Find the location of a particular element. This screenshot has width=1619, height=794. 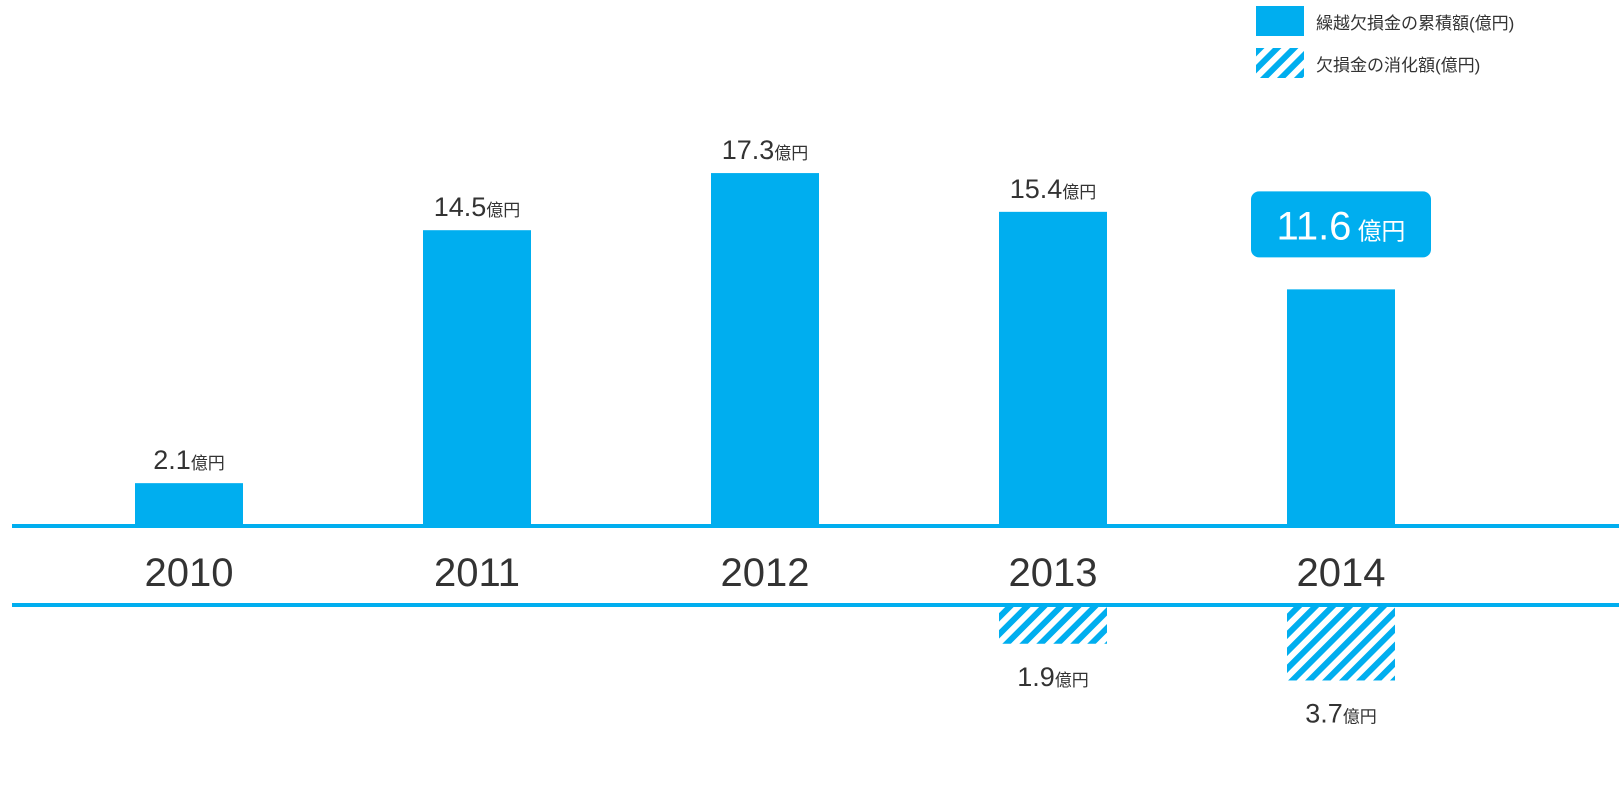

x-tick-label: 2014 is located at coordinates (1341, 573).